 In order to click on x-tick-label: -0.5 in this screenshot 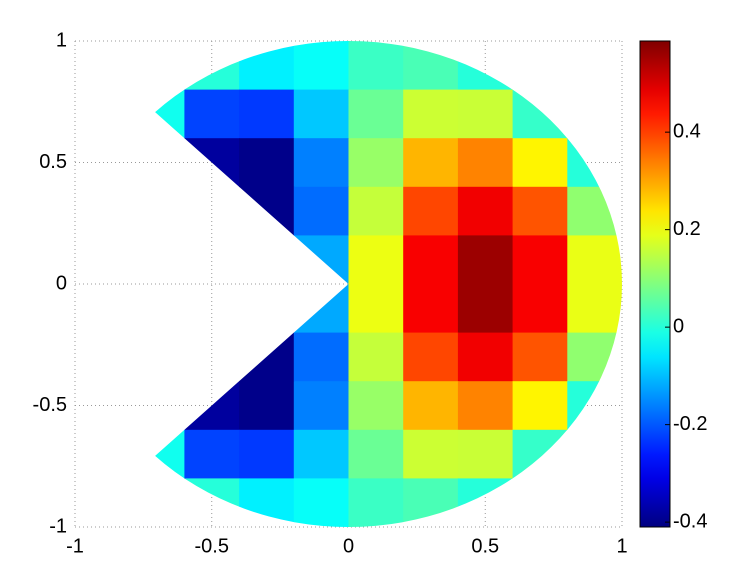, I will do `click(212, 546)`.